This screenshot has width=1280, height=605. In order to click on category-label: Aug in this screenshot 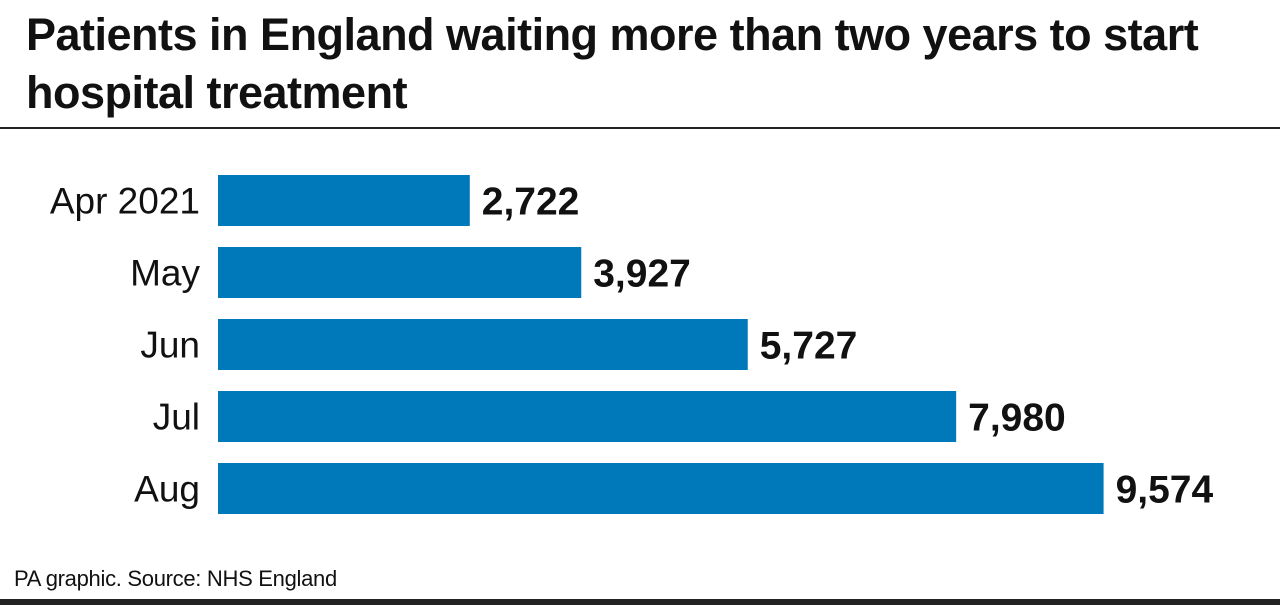, I will do `click(167, 489)`.